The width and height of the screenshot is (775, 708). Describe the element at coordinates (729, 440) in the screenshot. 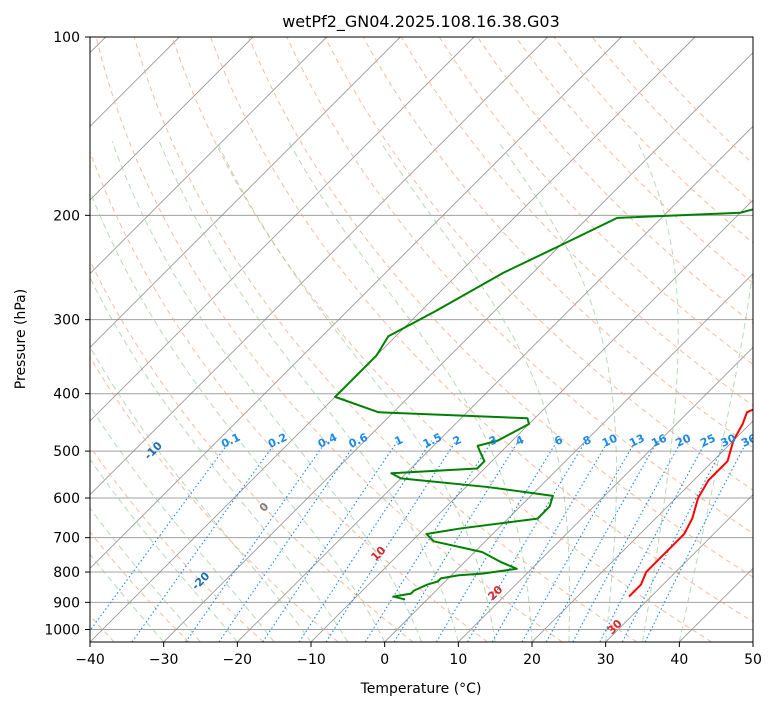

I see `mixing-ratio-label: 30` at that location.